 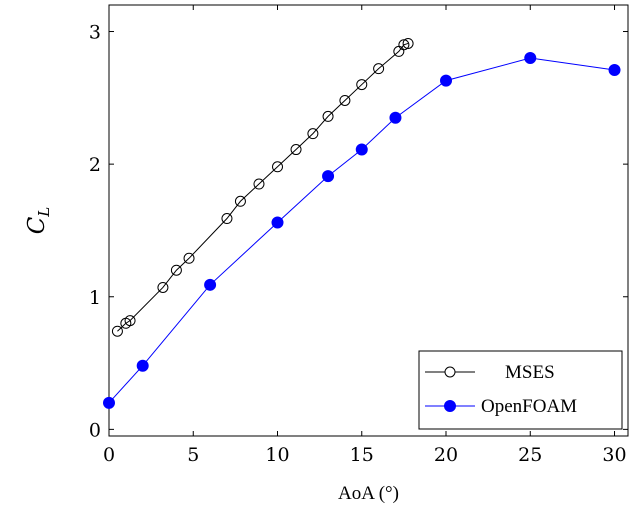 What do you see at coordinates (614, 455) in the screenshot?
I see `x-tick-label: 30` at bounding box center [614, 455].